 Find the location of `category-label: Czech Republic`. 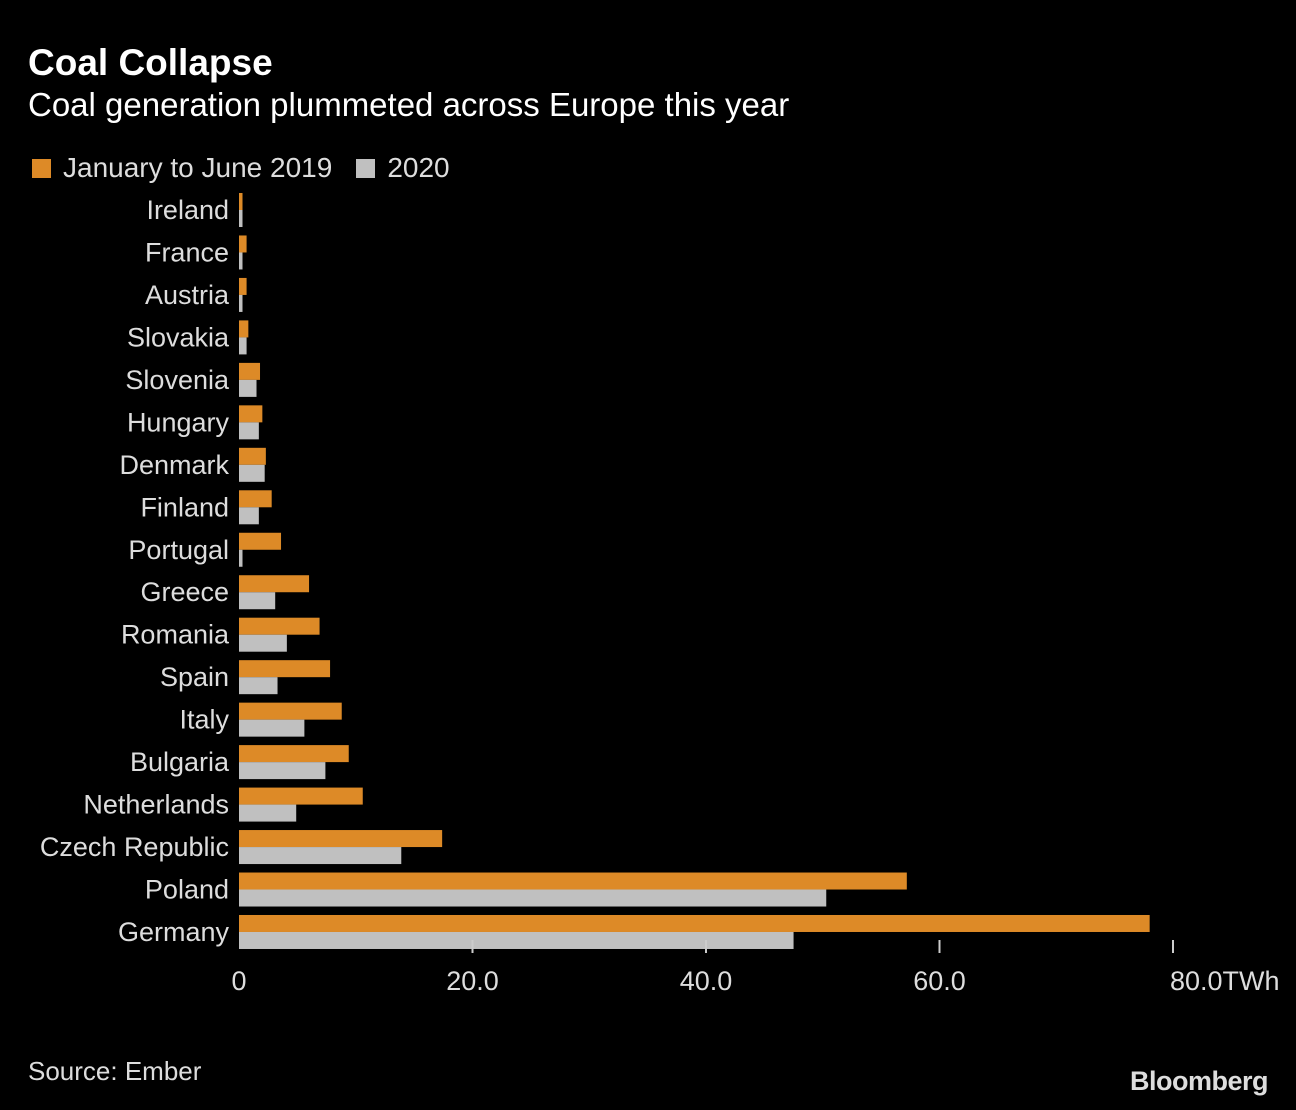

category-label: Czech Republic is located at coordinates (134, 847).